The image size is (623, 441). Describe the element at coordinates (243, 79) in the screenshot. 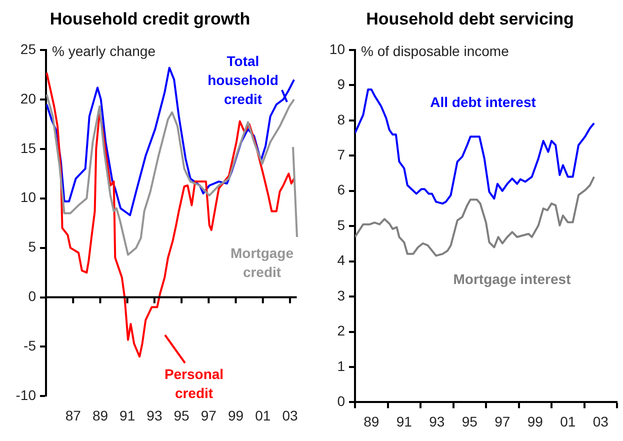

I see `series-label: Total household credit` at that location.